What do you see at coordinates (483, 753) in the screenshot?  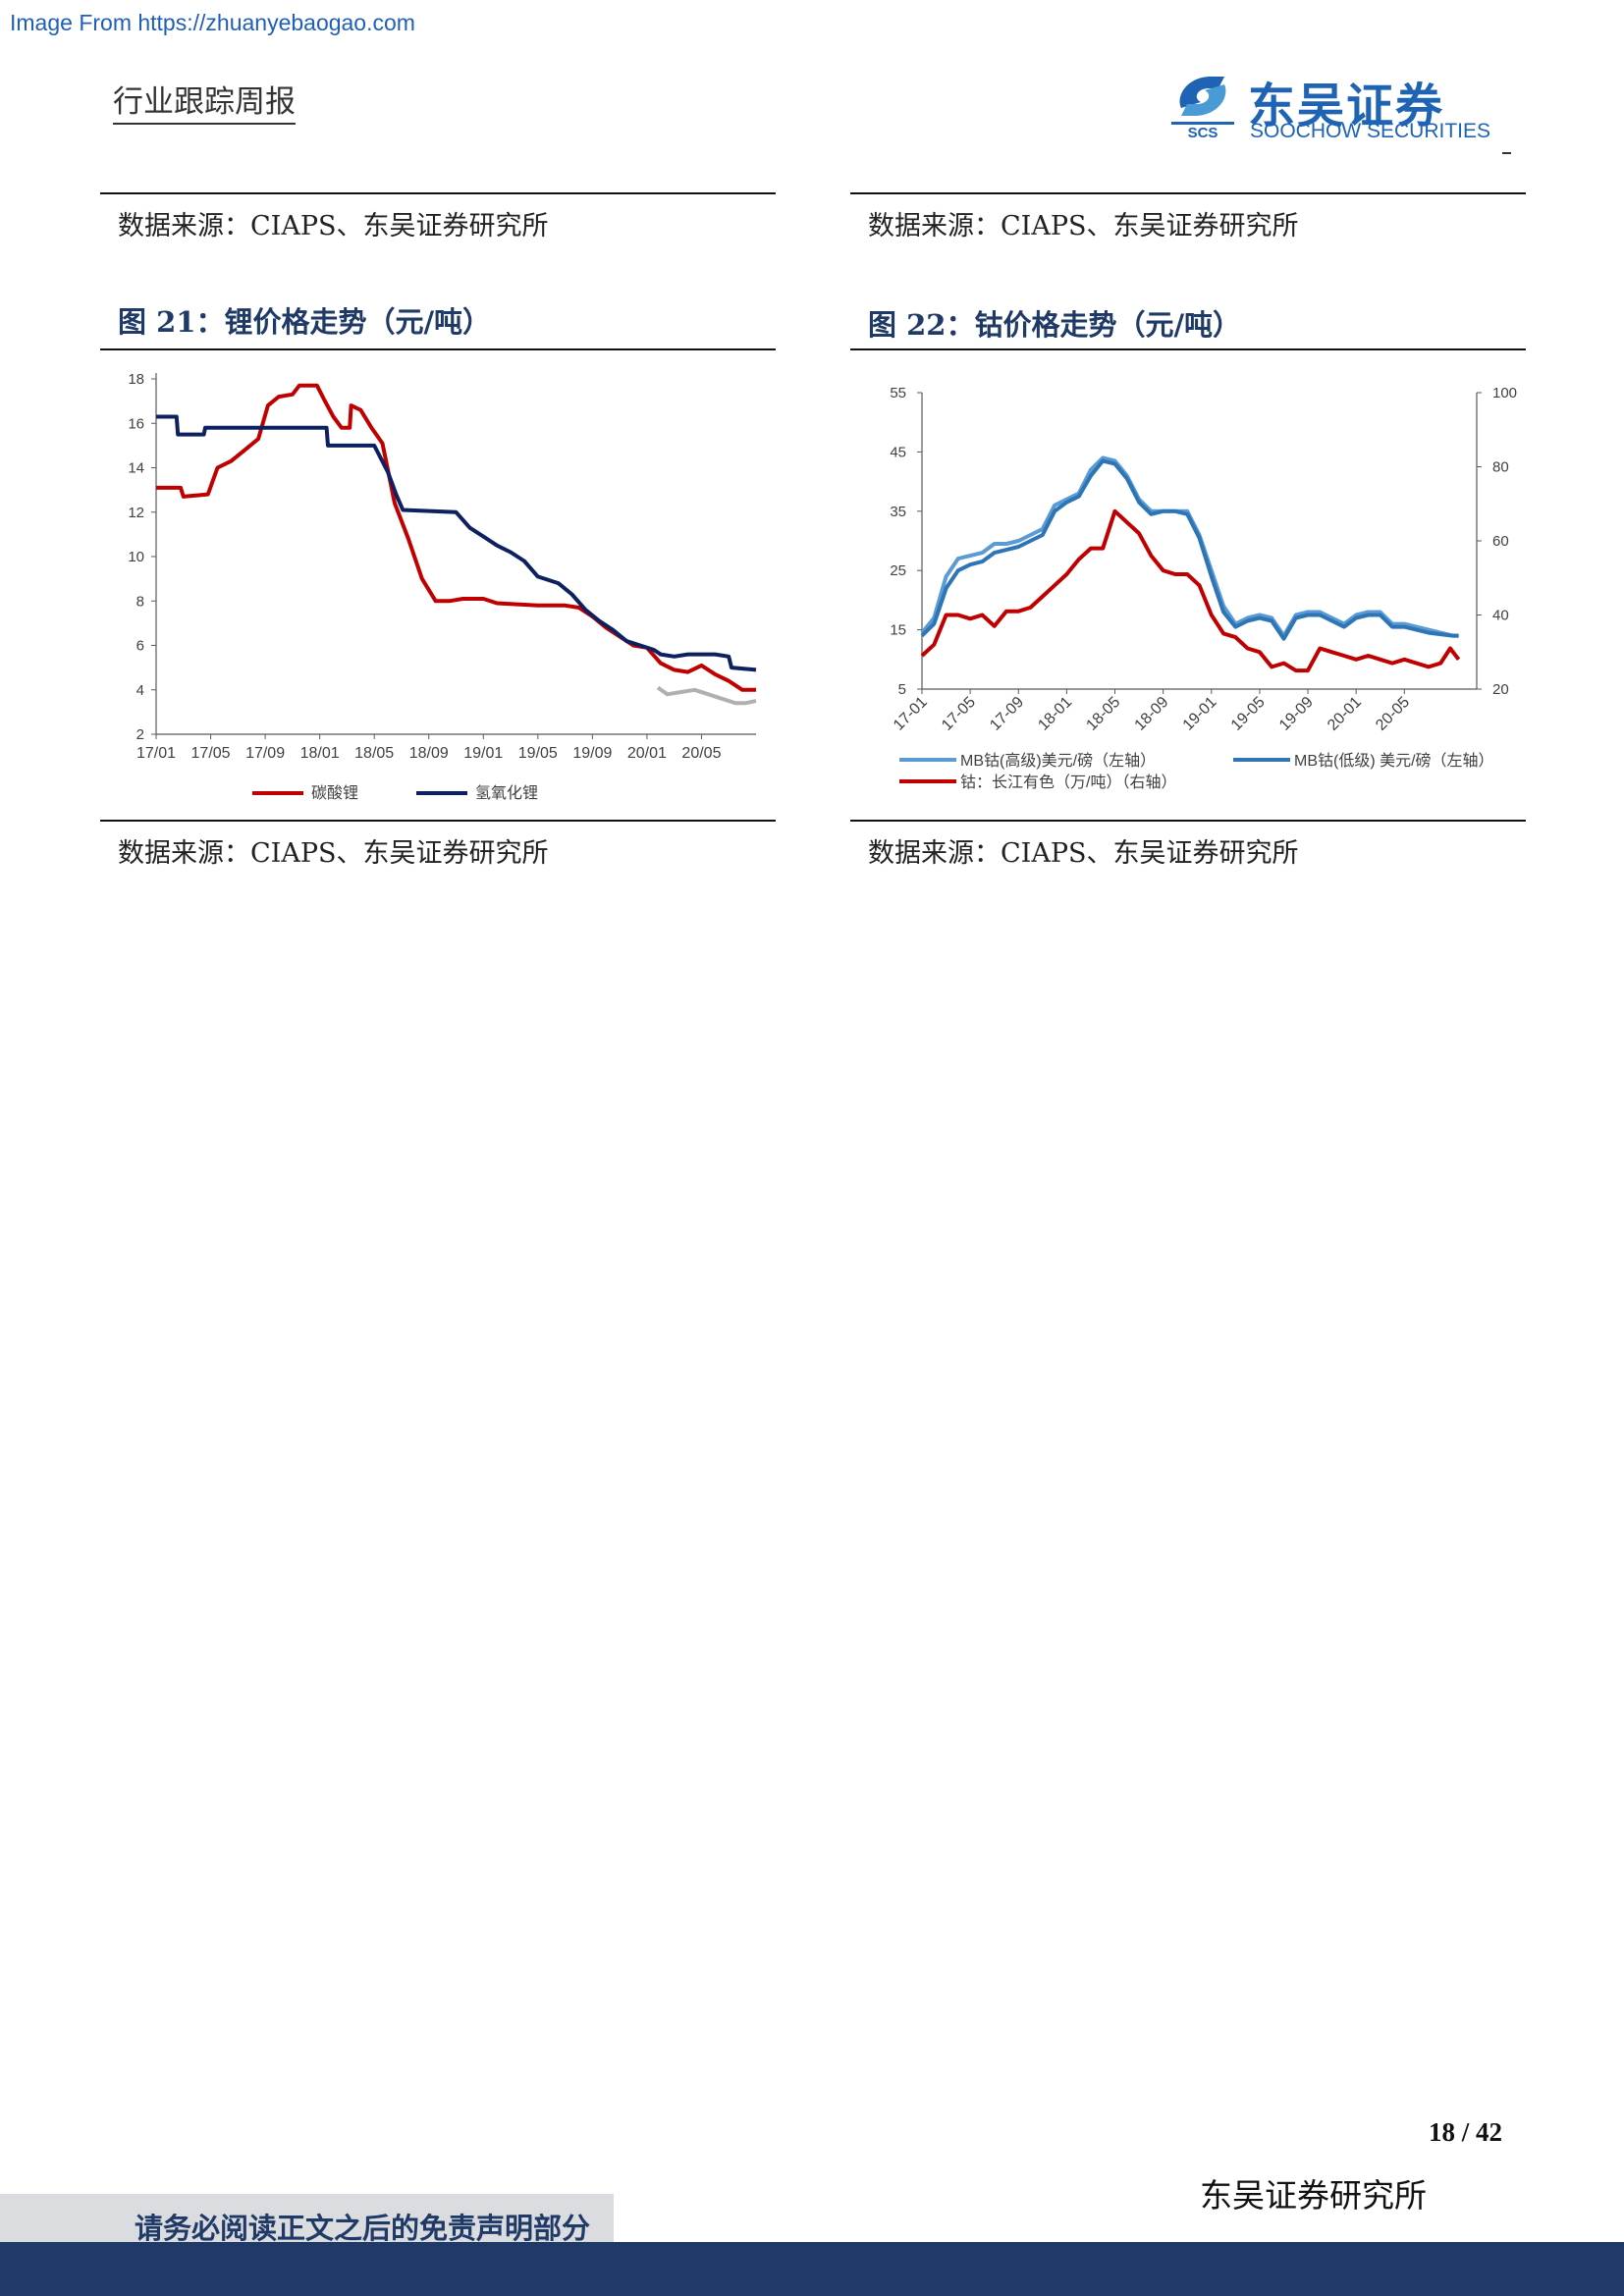 I see `x-tick-label: 19/01` at bounding box center [483, 753].